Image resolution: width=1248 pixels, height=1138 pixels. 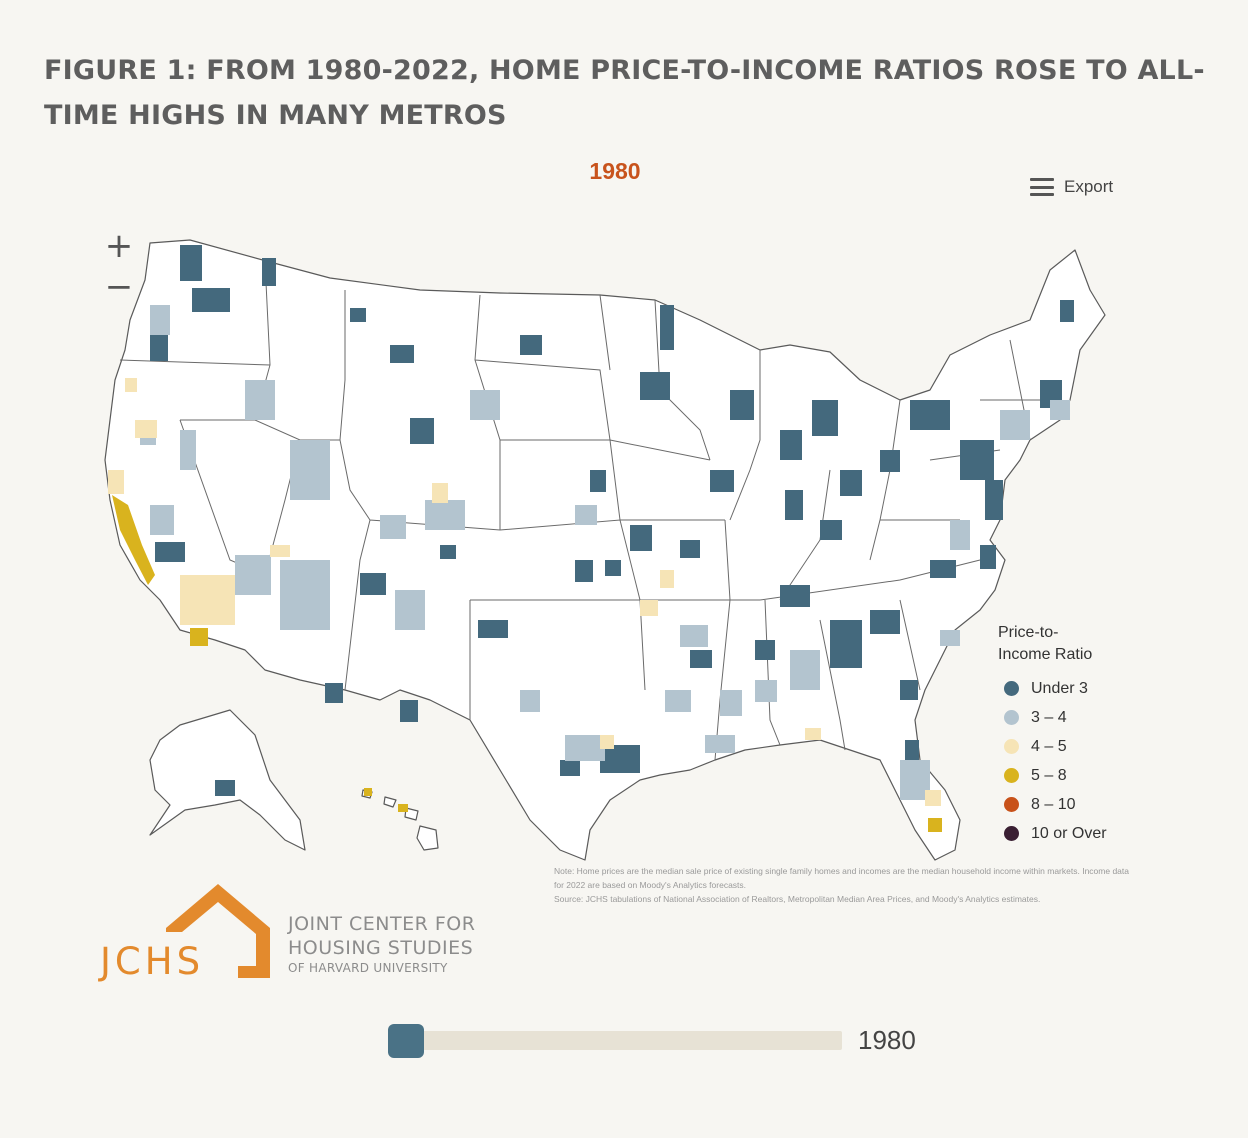 What do you see at coordinates (615, 171) in the screenshot?
I see `map-year-heading: 1980` at bounding box center [615, 171].